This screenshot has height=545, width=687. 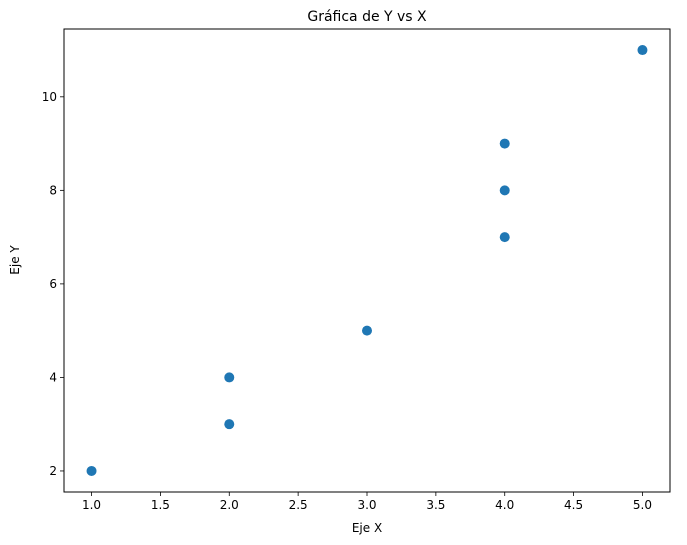 I want to click on y-tick-label: 2, so click(x=53, y=471).